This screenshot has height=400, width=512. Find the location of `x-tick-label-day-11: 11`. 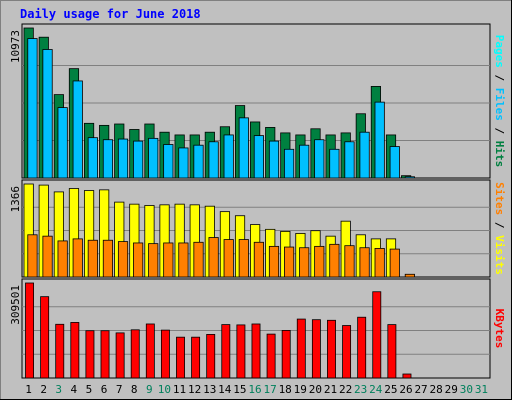

x-tick-label-day-11: 11 is located at coordinates (179, 389).